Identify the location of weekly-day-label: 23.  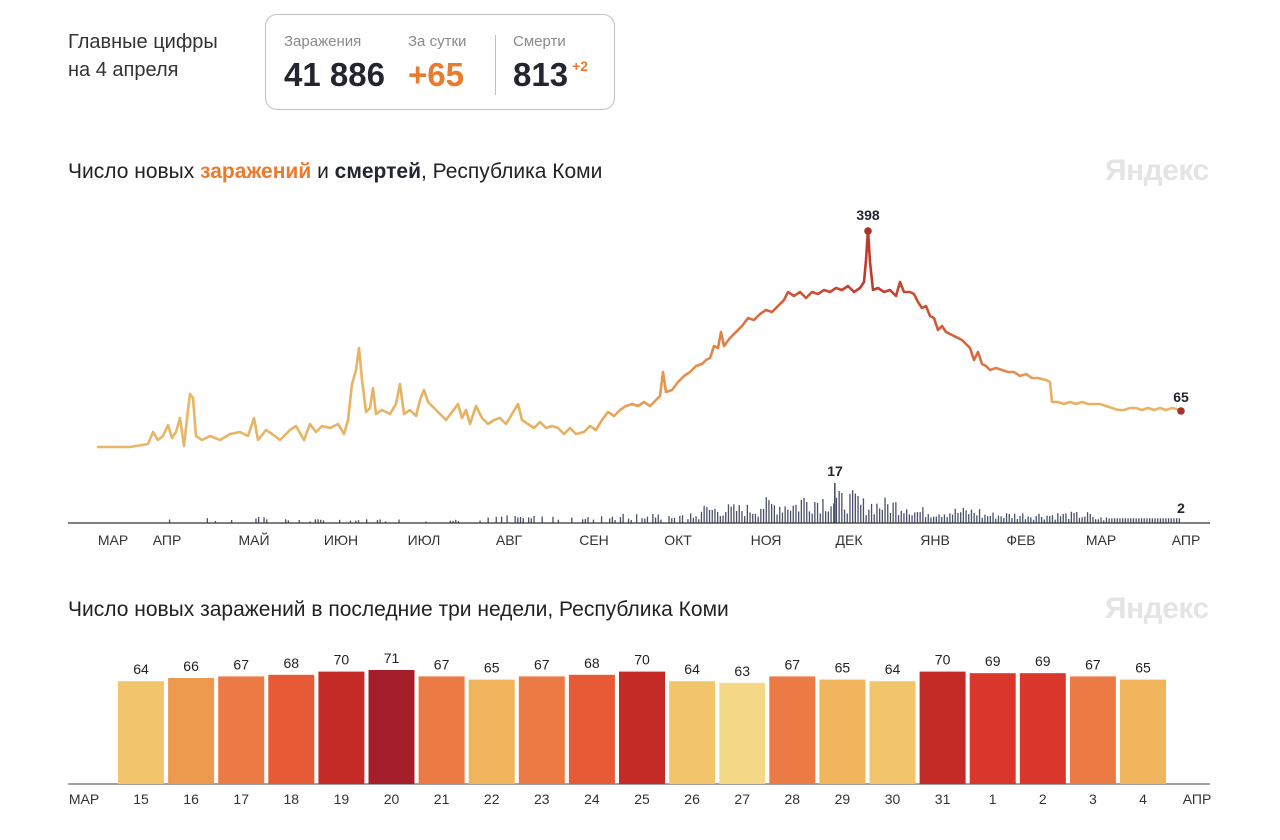
(542, 799).